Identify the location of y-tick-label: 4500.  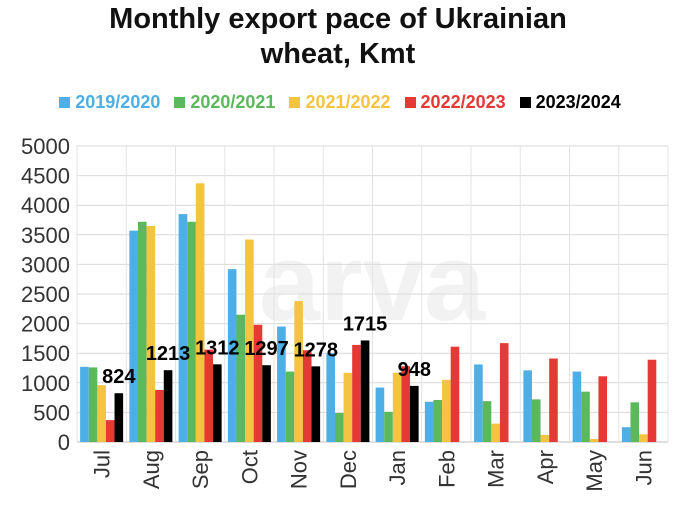
(45, 176).